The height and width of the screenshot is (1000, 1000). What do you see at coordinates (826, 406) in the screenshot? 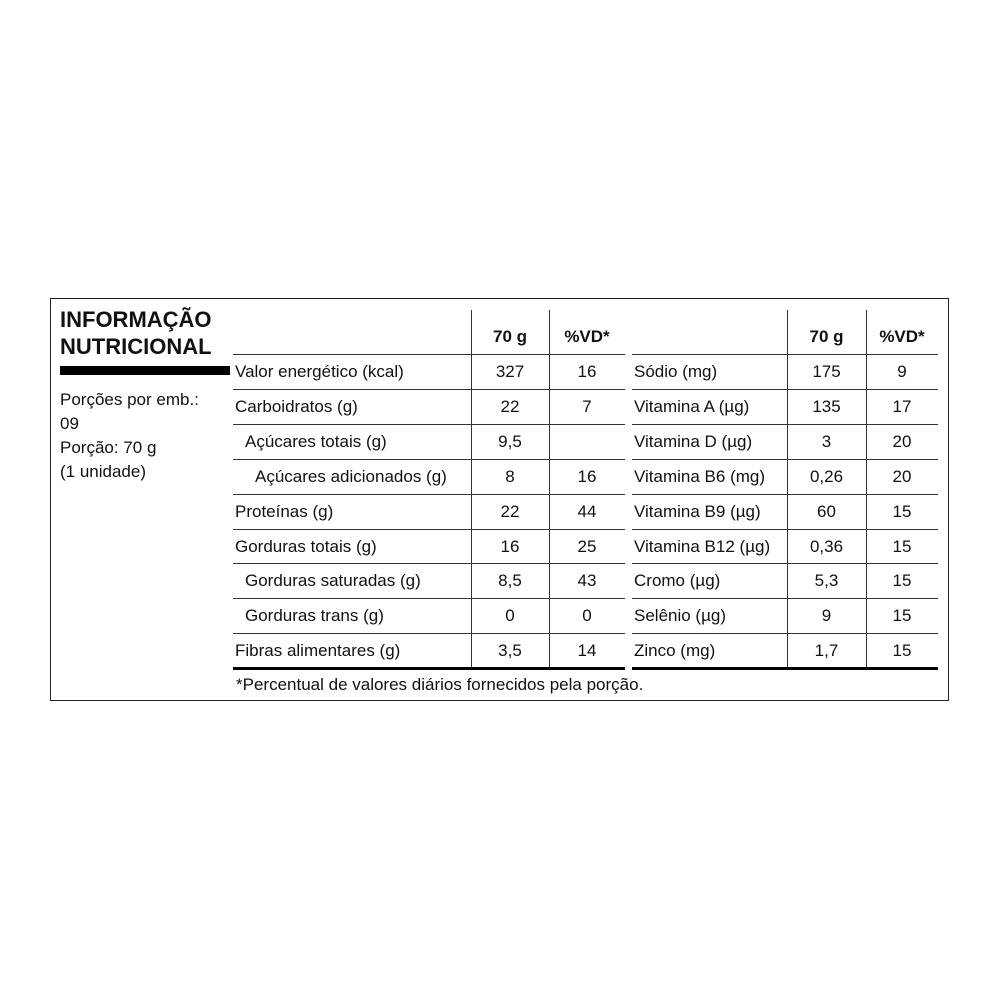
I see `nutrient-value: 135` at bounding box center [826, 406].